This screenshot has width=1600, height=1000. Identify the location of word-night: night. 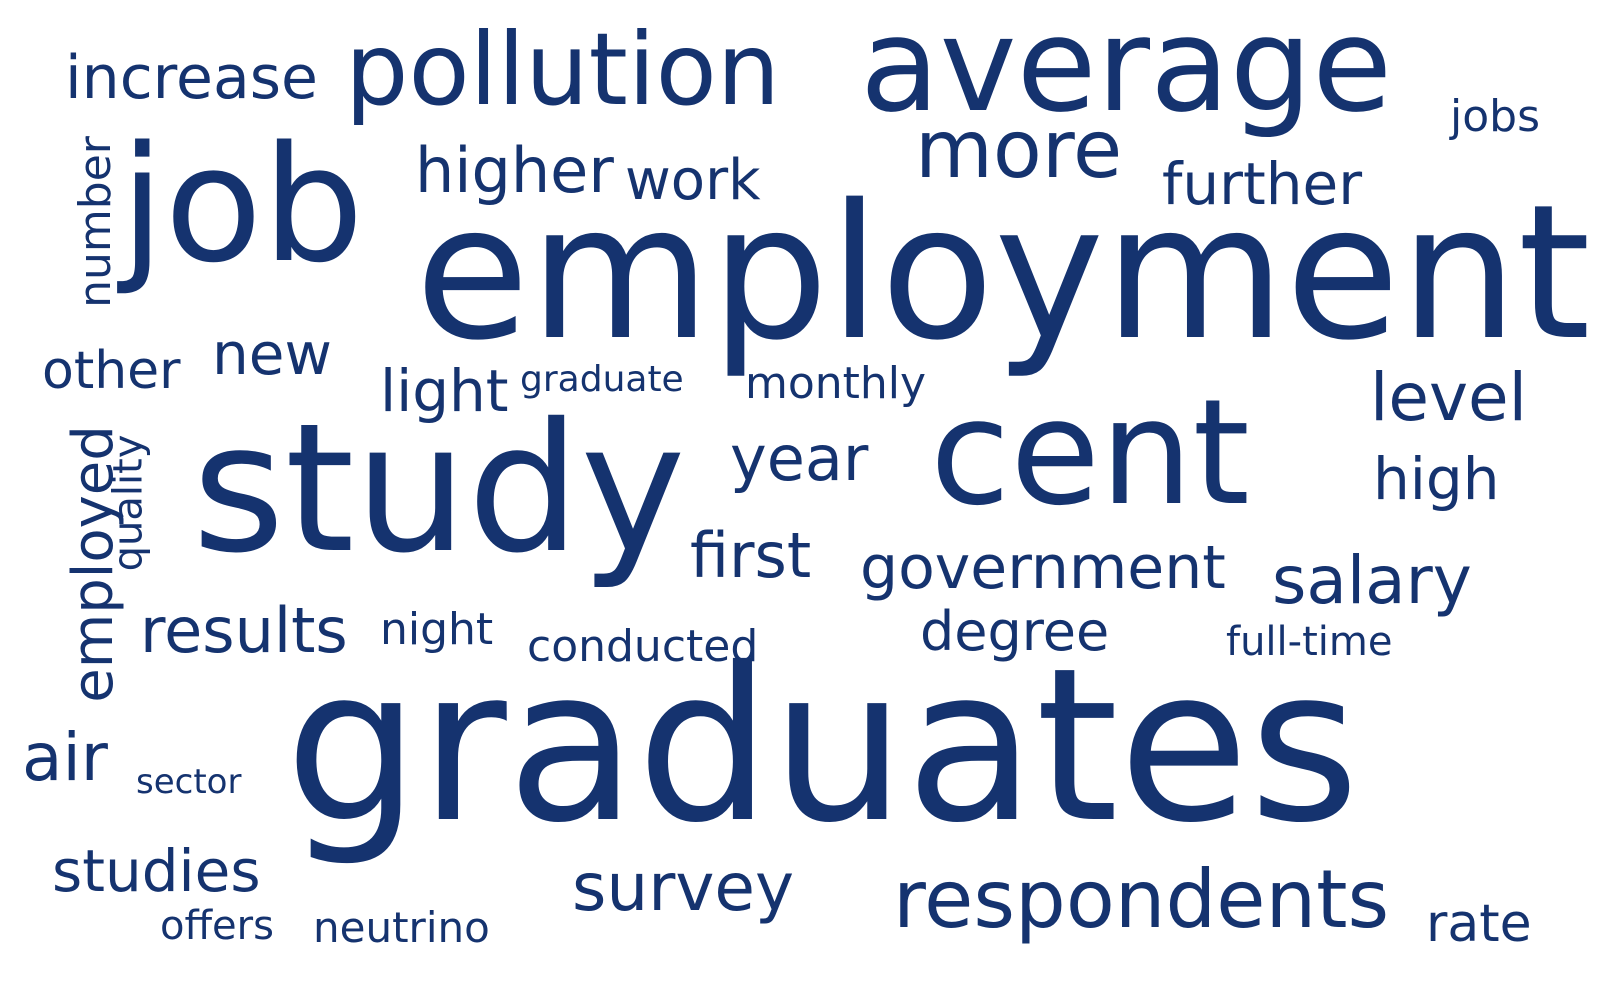
(437, 629).